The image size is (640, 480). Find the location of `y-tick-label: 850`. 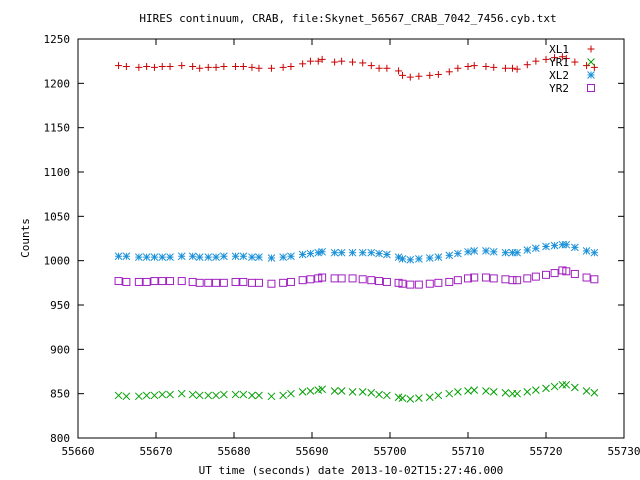

y-tick-label: 850 is located at coordinates (60, 394).